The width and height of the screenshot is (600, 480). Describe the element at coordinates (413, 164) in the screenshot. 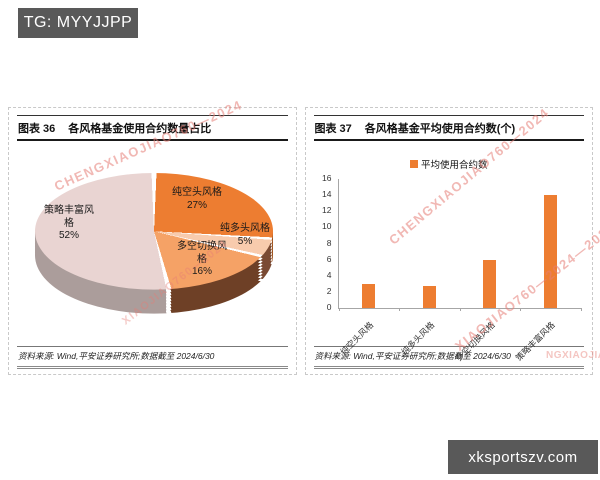

I see `legend-marker-icon` at that location.